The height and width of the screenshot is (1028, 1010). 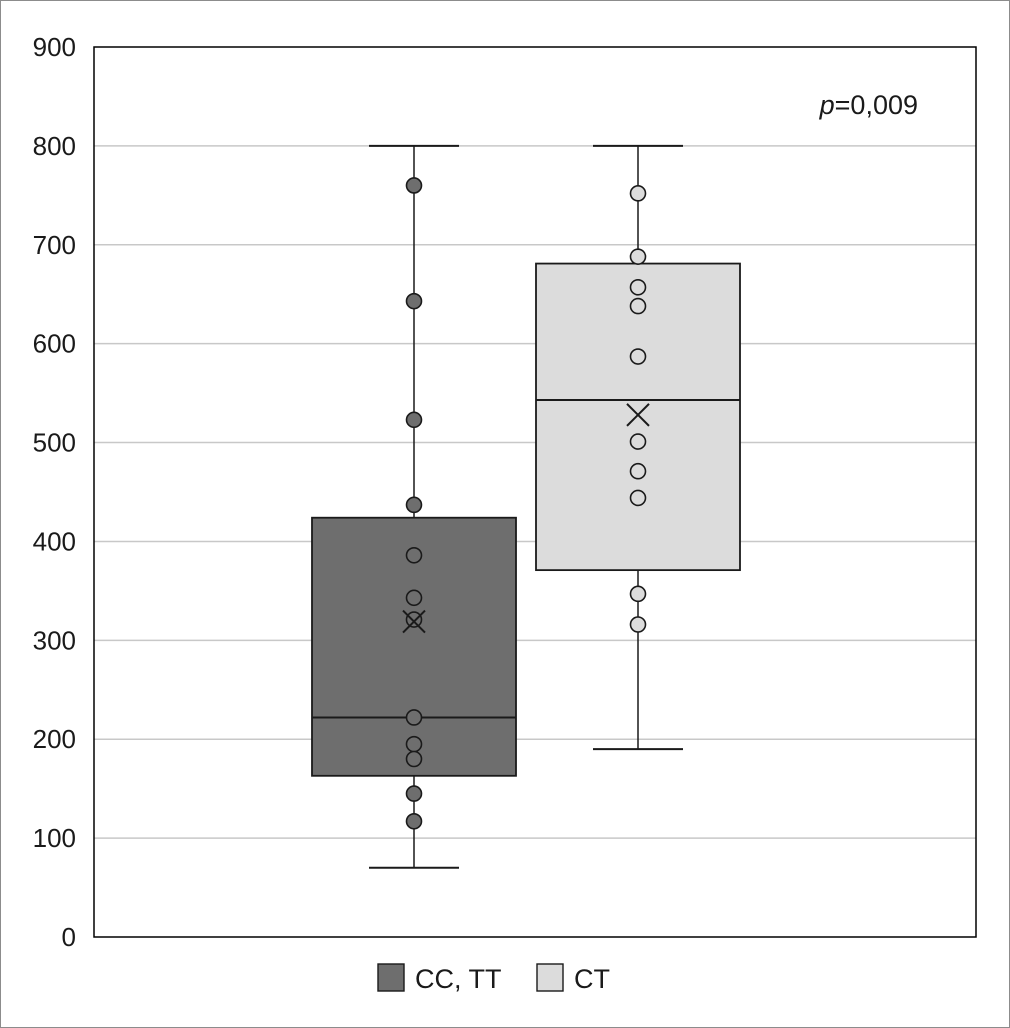 What do you see at coordinates (54, 739) in the screenshot?
I see `y-tick-label-200: 200` at bounding box center [54, 739].